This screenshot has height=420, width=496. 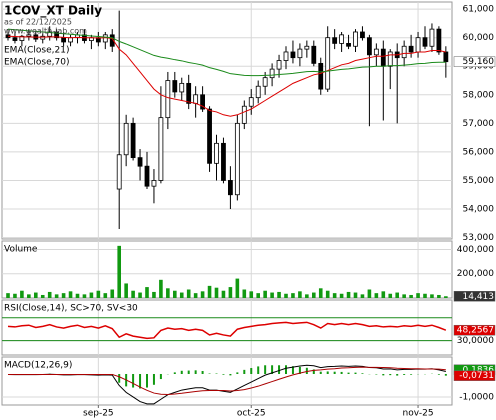 I want to click on pane, so click(x=227, y=327).